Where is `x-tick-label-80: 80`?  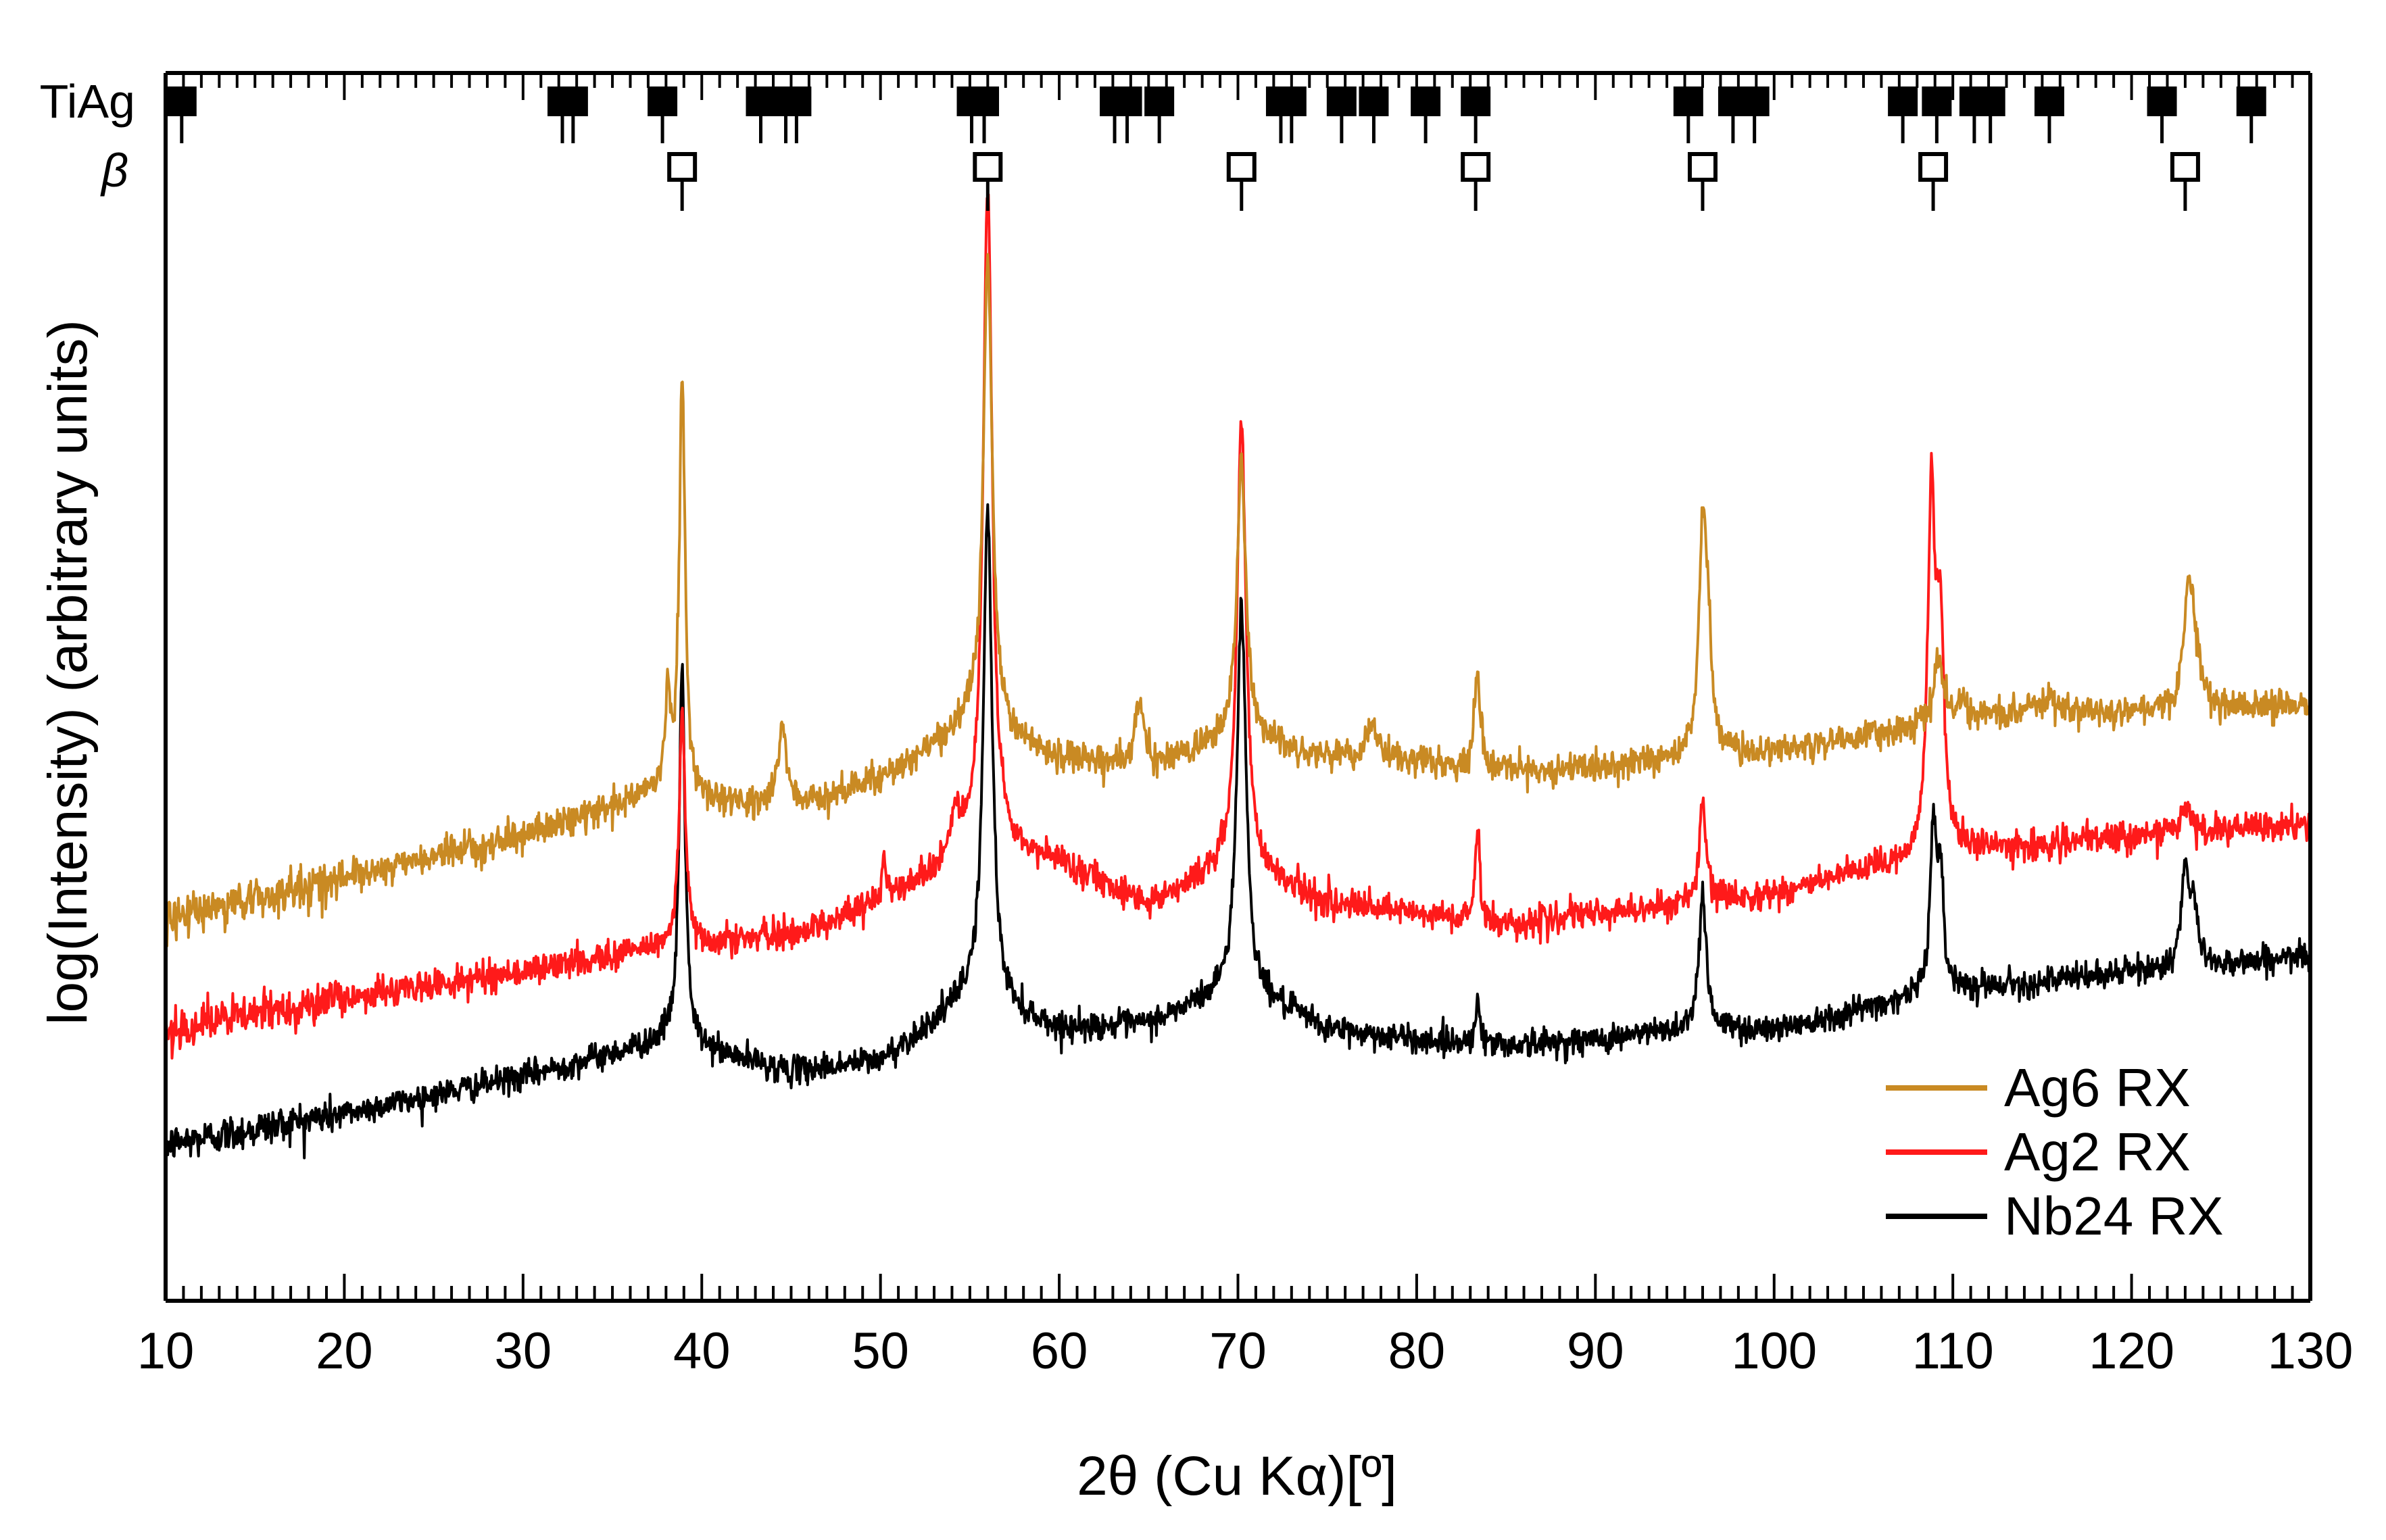 x-tick-label-80: 80 is located at coordinates (1417, 1351).